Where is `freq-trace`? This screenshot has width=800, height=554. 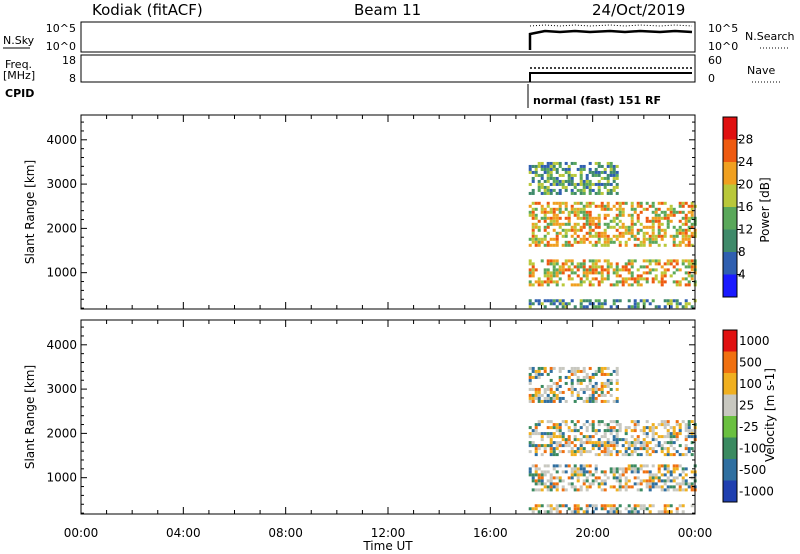 freq-trace is located at coordinates (610, 77).